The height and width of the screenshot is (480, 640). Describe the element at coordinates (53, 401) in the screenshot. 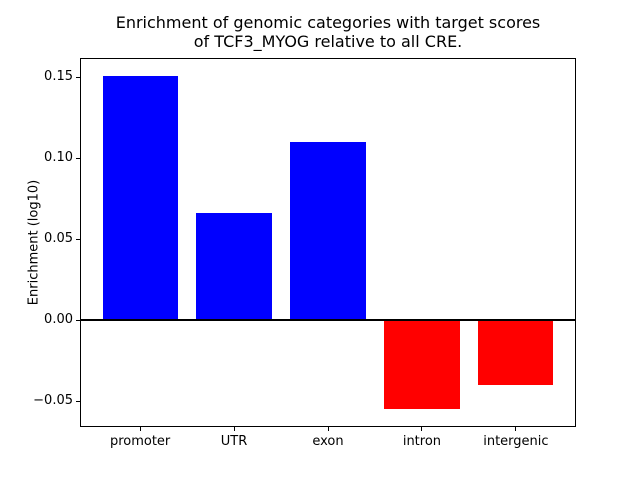

I see `y-tick-label: −0.05` at that location.